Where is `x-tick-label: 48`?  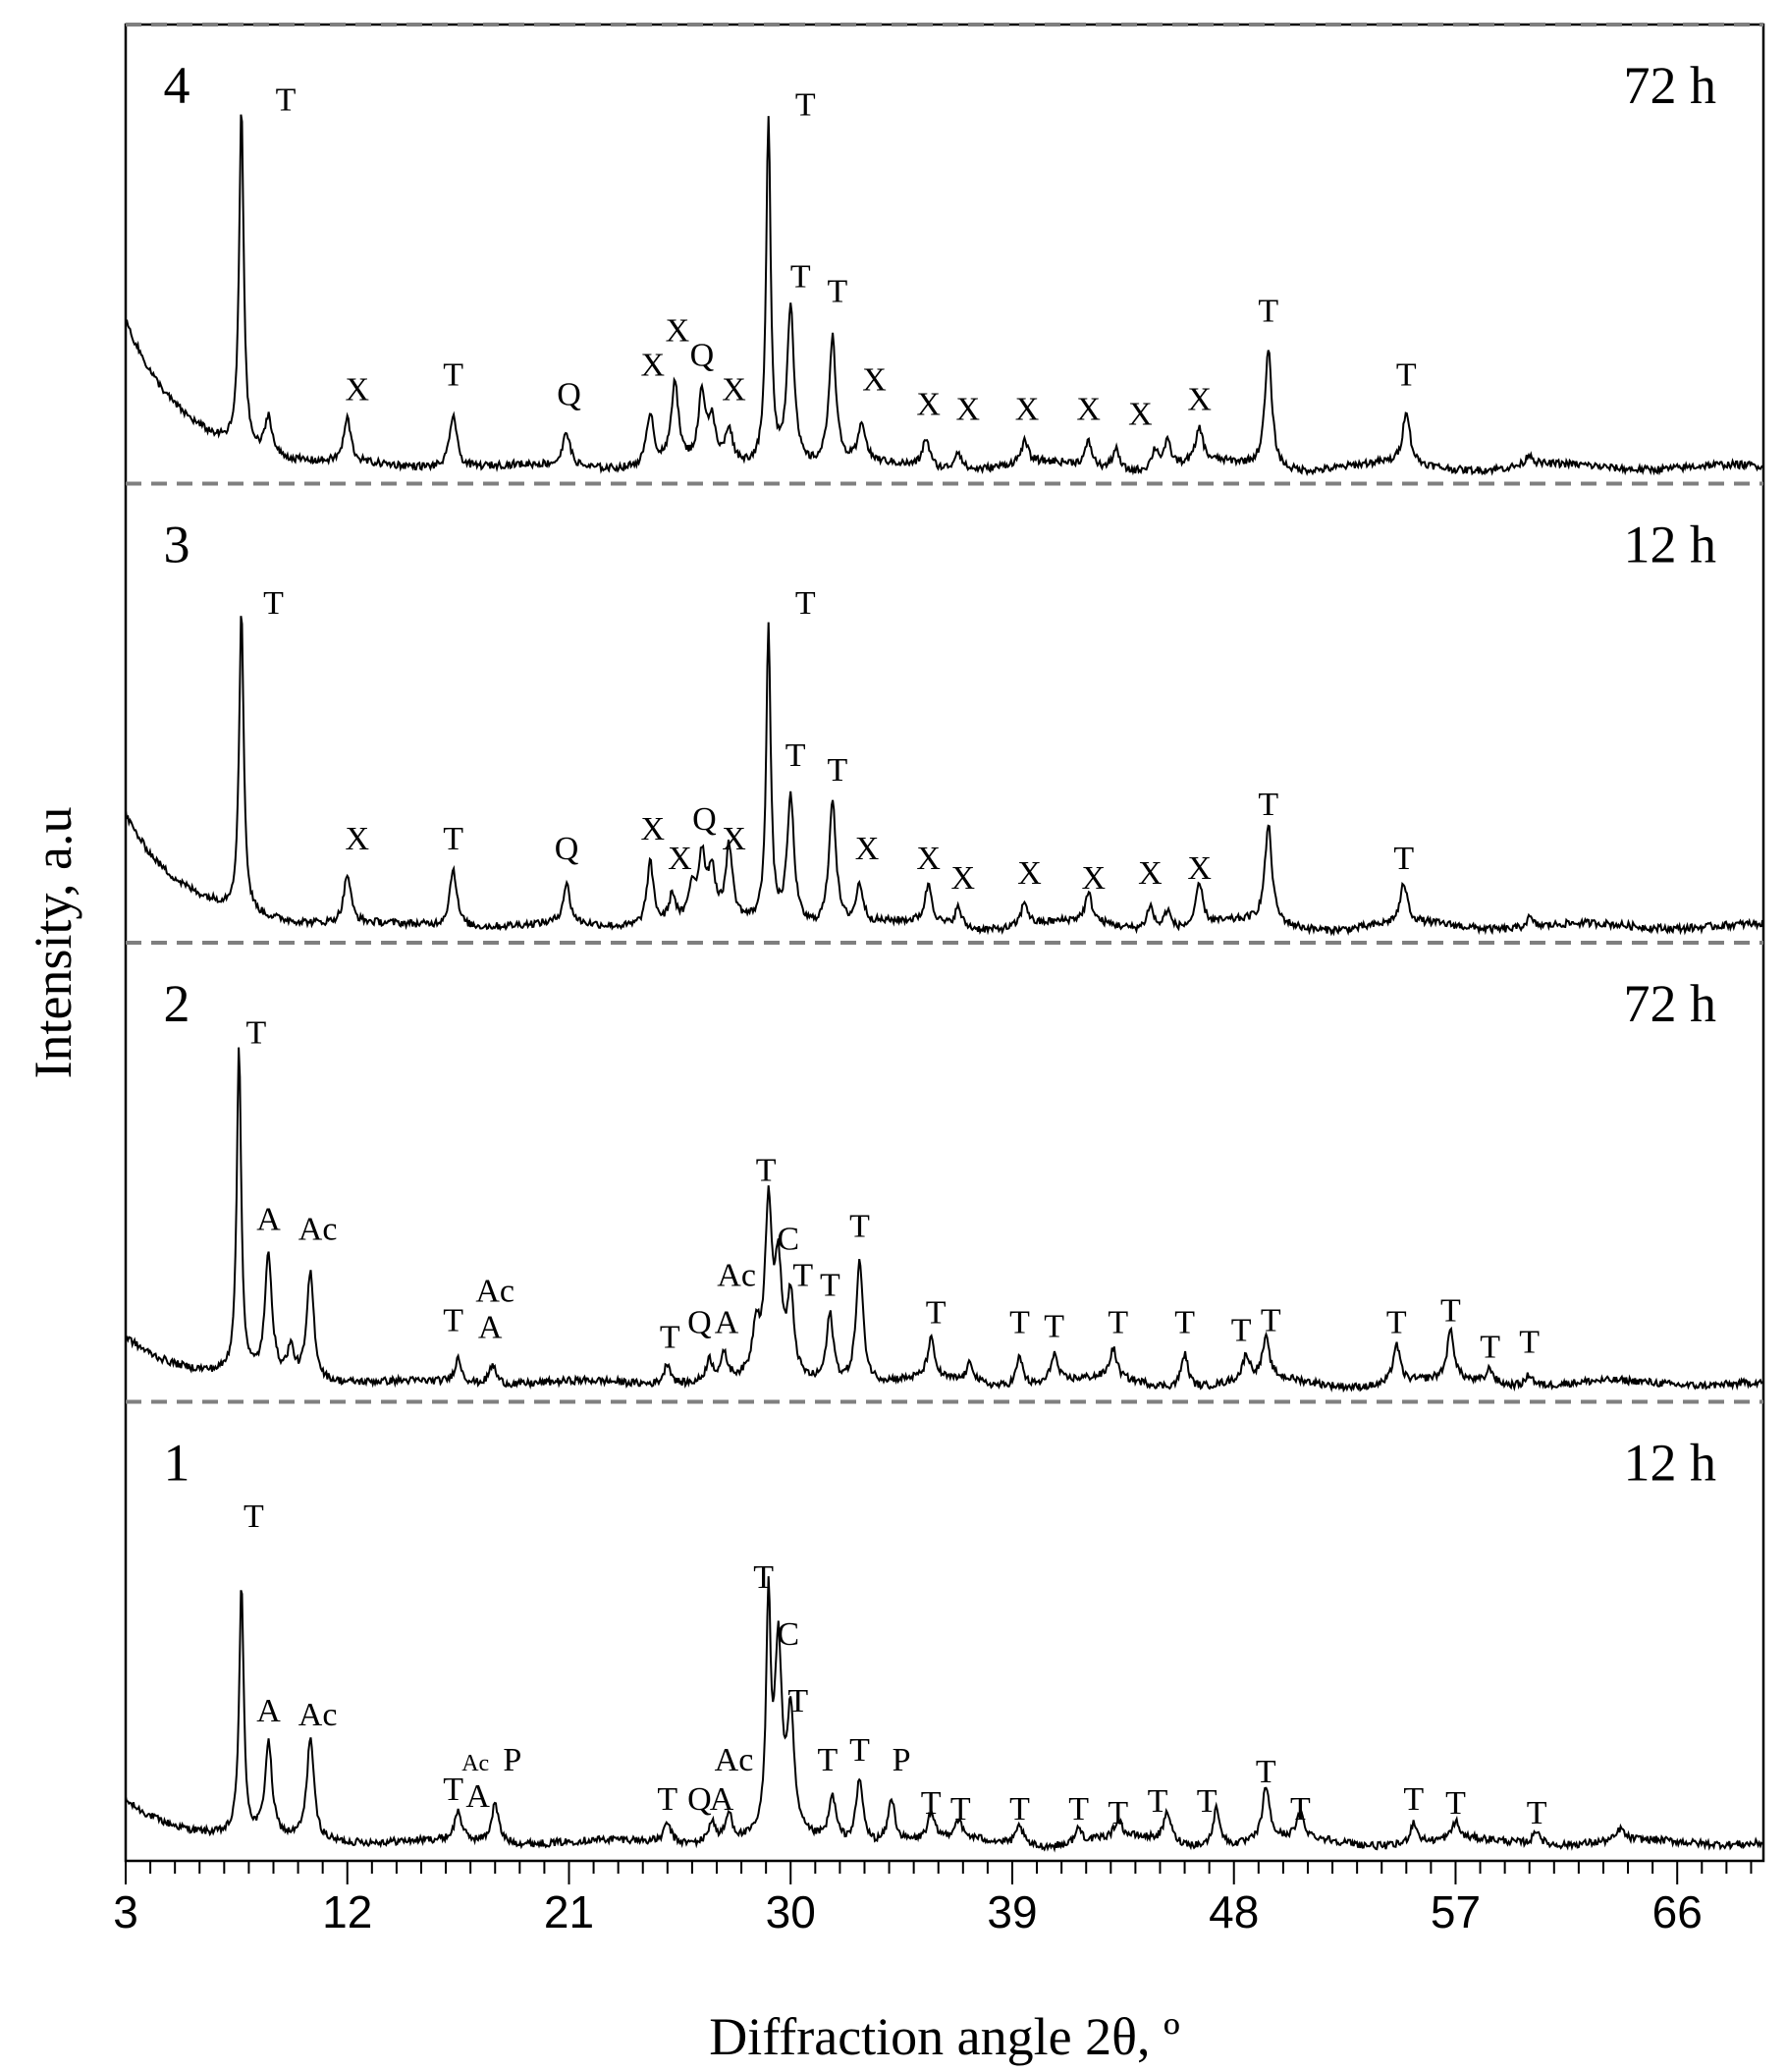 x-tick-label: 48 is located at coordinates (1234, 1912).